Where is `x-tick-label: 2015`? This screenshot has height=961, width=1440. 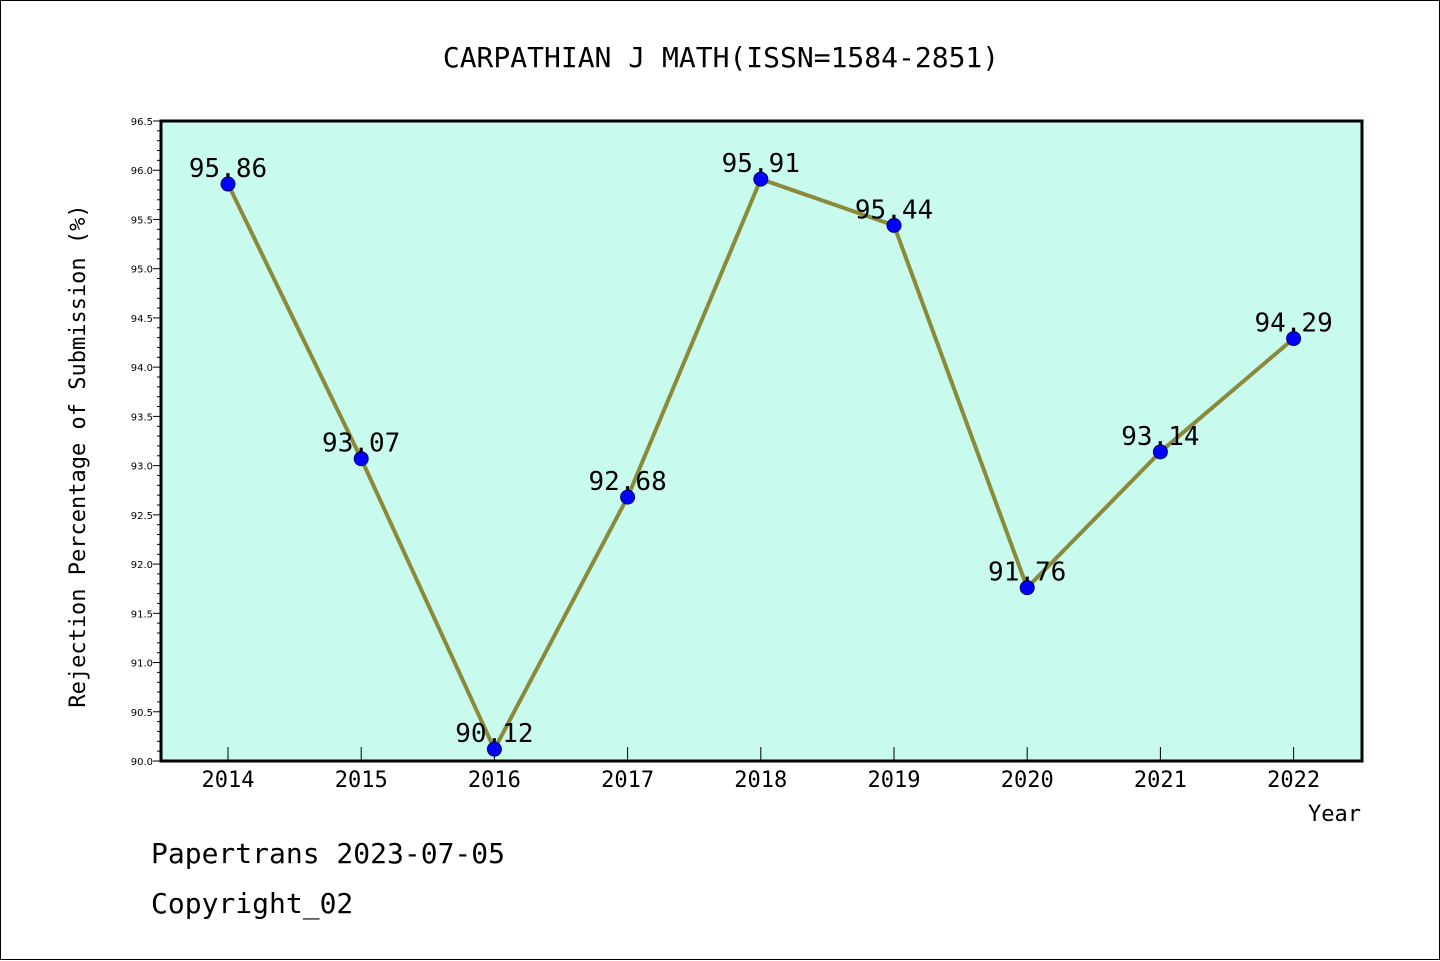 x-tick-label: 2015 is located at coordinates (361, 780).